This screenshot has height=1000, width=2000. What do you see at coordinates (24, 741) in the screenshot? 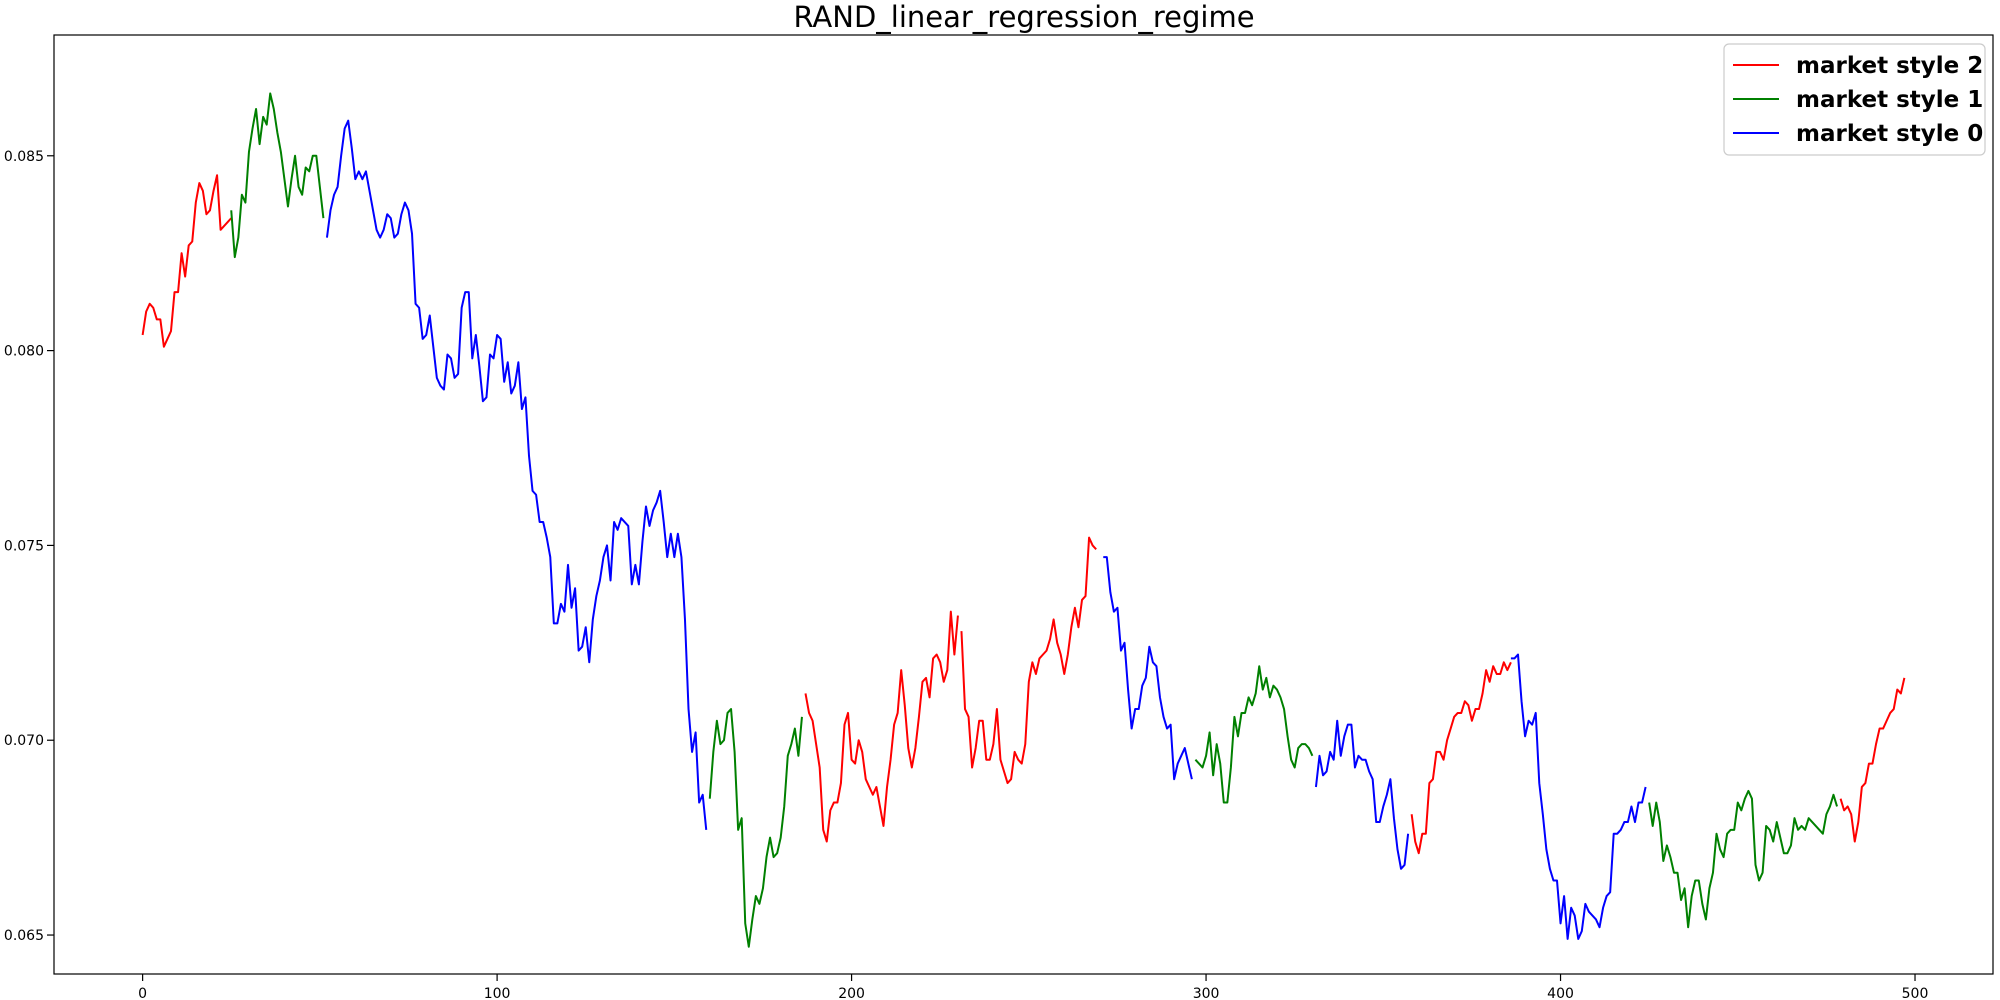
I see `y-tick-label: 0.070` at bounding box center [24, 741].